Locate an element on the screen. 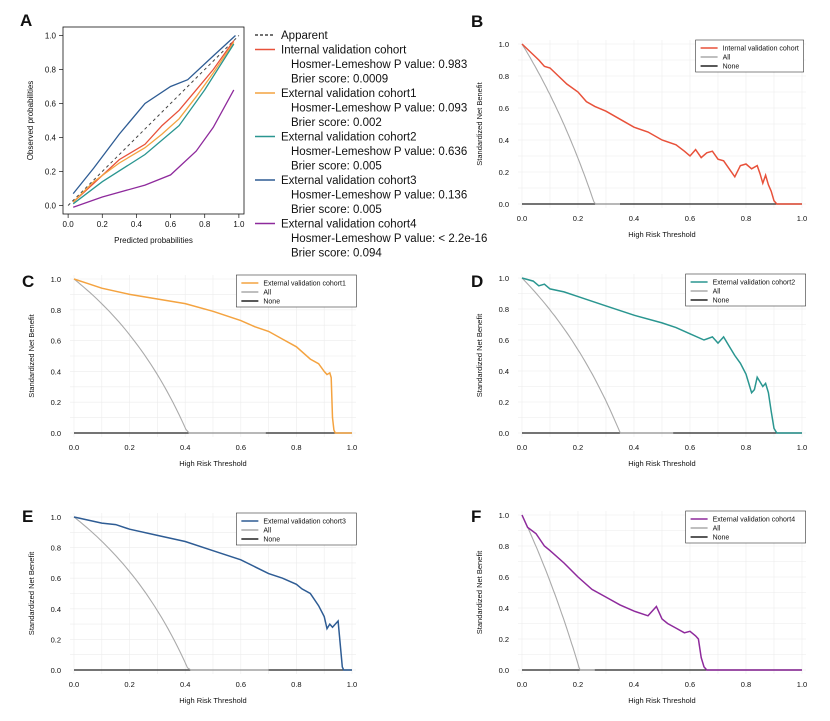 This screenshot has width=830, height=721. panel-E-ytick-label: 0.8 is located at coordinates (56, 548).